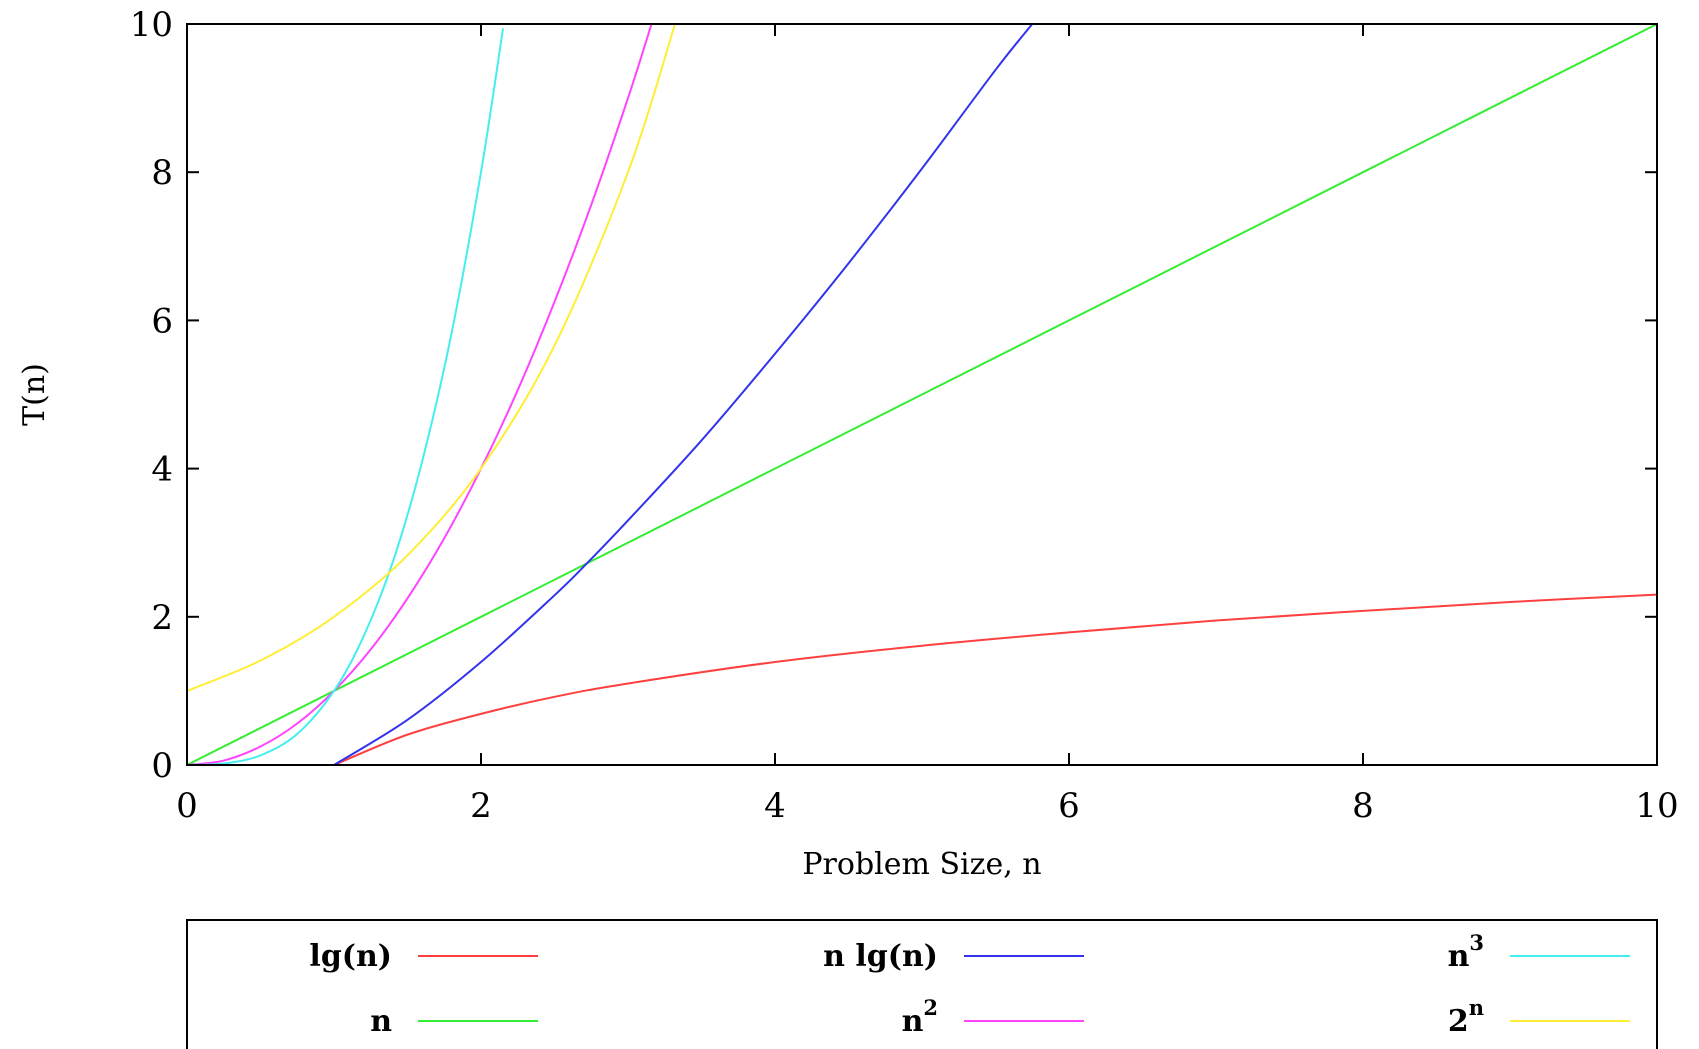 The height and width of the screenshot is (1049, 1699). Describe the element at coordinates (1363, 806) in the screenshot. I see `x-tick-label: 8` at that location.